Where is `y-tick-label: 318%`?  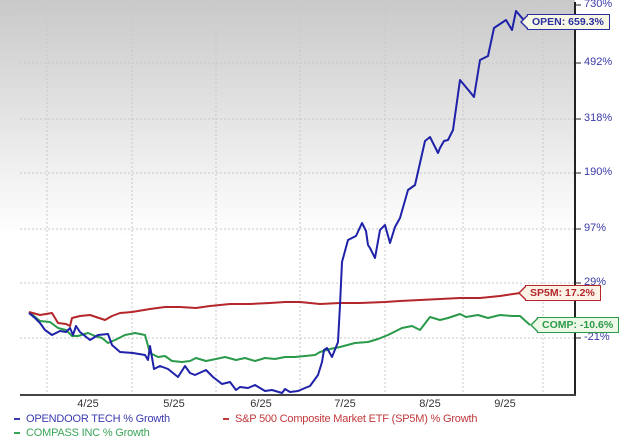
y-tick-label: 318% is located at coordinates (598, 118).